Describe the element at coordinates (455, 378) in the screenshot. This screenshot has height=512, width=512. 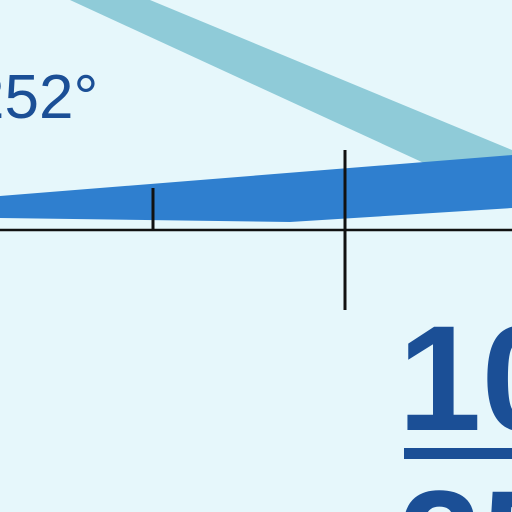
I see `altitude-top: 10` at that location.